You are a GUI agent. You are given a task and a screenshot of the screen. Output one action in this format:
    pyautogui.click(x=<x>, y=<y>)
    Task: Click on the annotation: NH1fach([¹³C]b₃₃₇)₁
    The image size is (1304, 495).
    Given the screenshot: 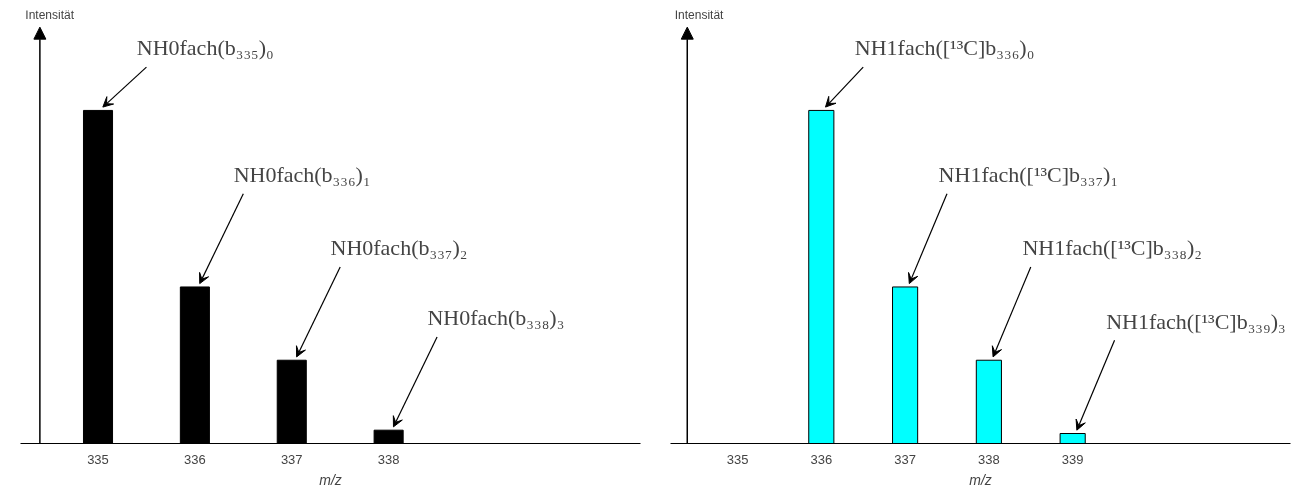 What is the action you would take?
    pyautogui.click(x=1028, y=175)
    